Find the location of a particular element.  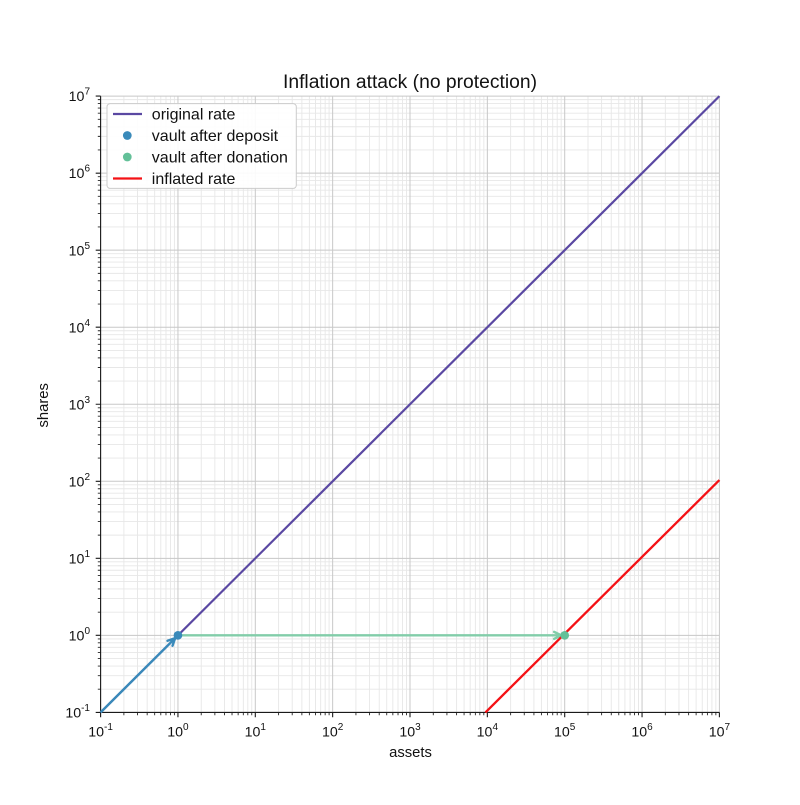

svg-text: assets is located at coordinates (410, 753).